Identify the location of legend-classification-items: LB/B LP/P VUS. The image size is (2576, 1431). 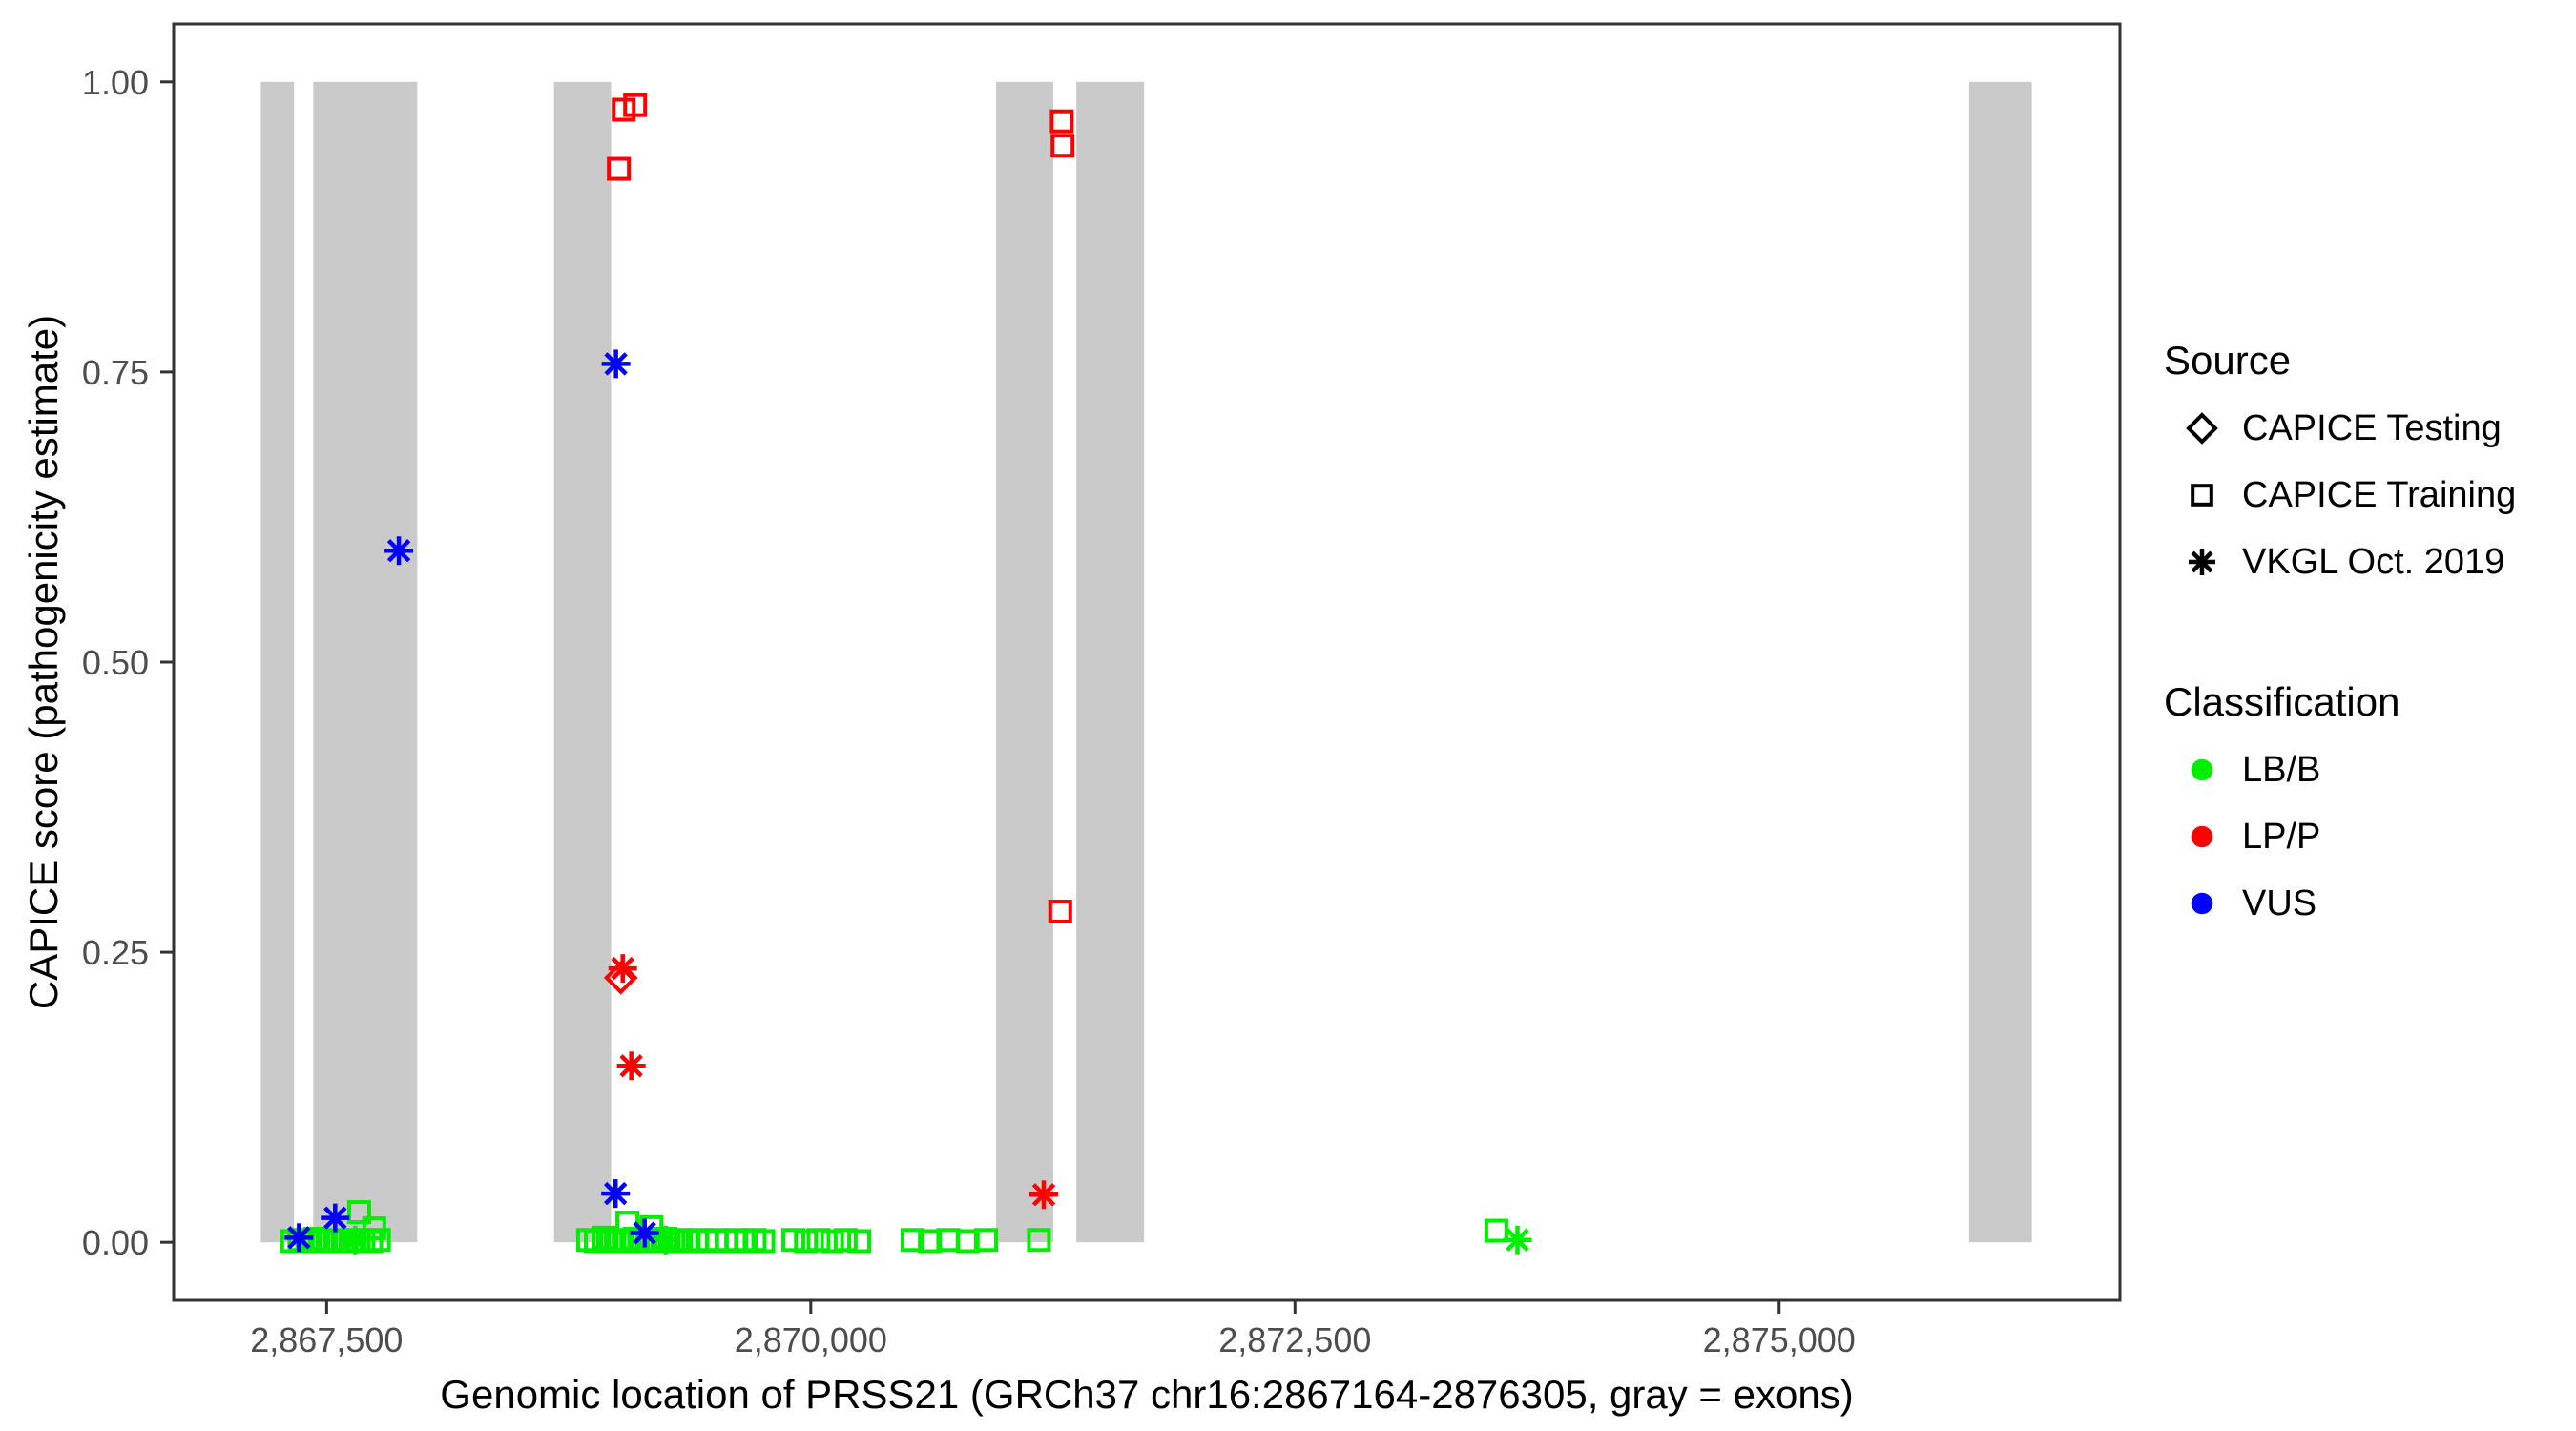
(2376, 836).